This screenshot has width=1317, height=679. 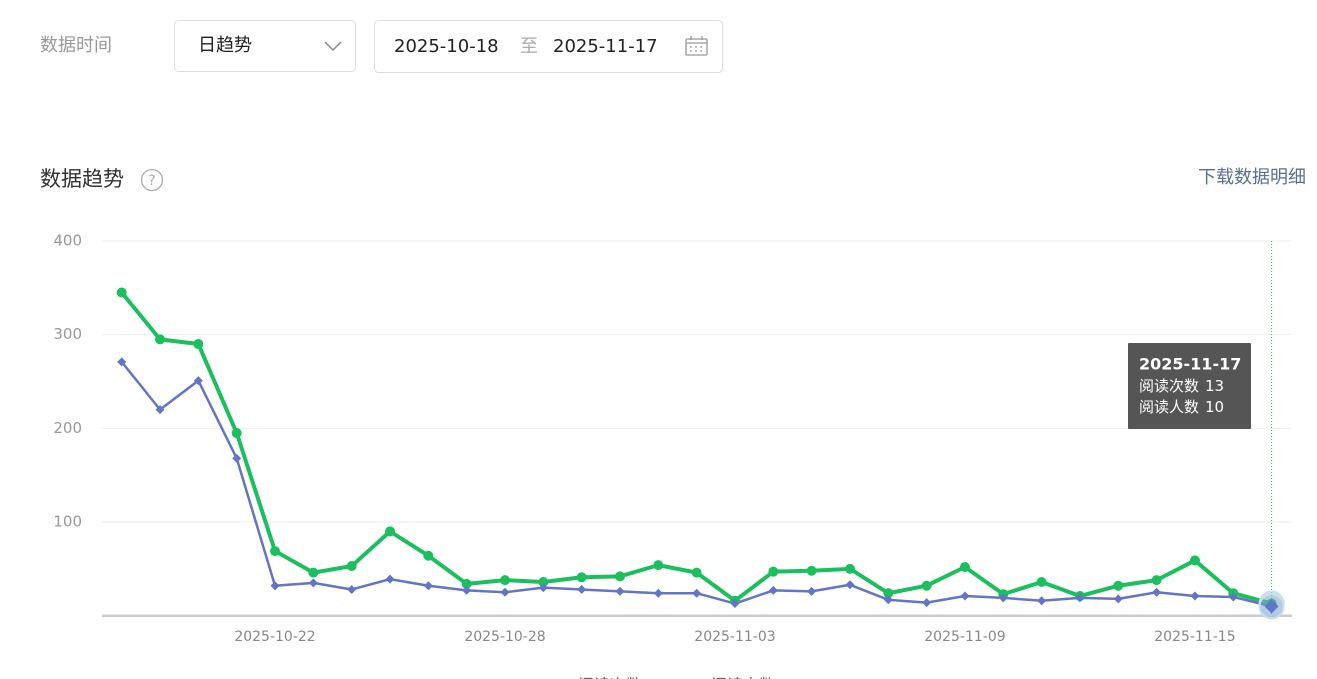 What do you see at coordinates (605, 46) in the screenshot?
I see `end-date: 2025-11-17` at bounding box center [605, 46].